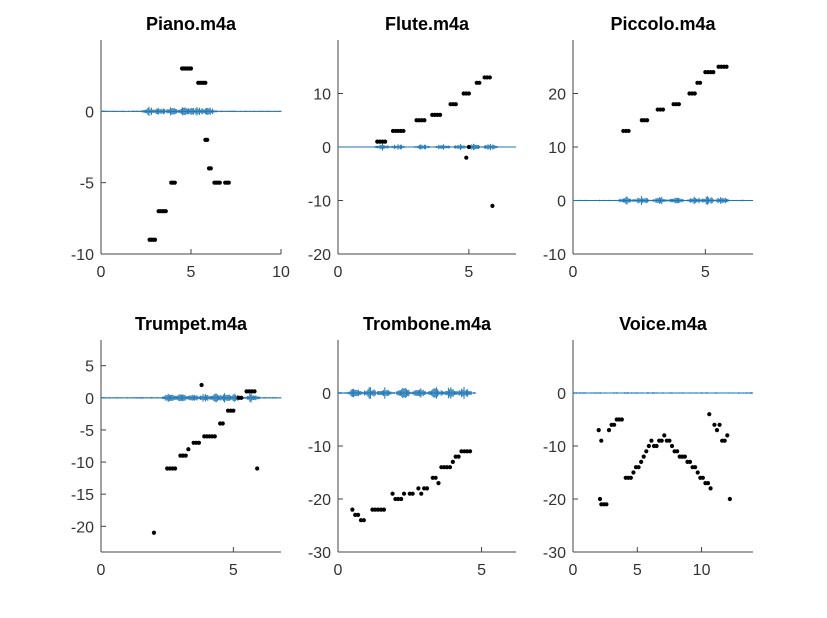 This screenshot has height=618, width=827. I want to click on subplot-title: Trumpet.m4a, so click(191, 324).